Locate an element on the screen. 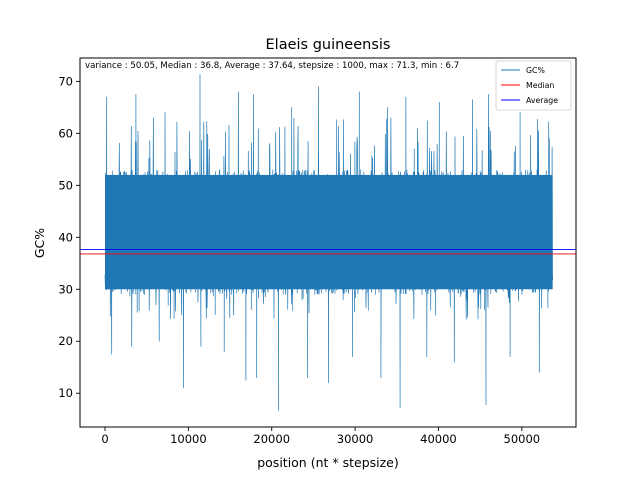 This screenshot has width=640, height=480. y-tick-label: 20 is located at coordinates (65, 341).